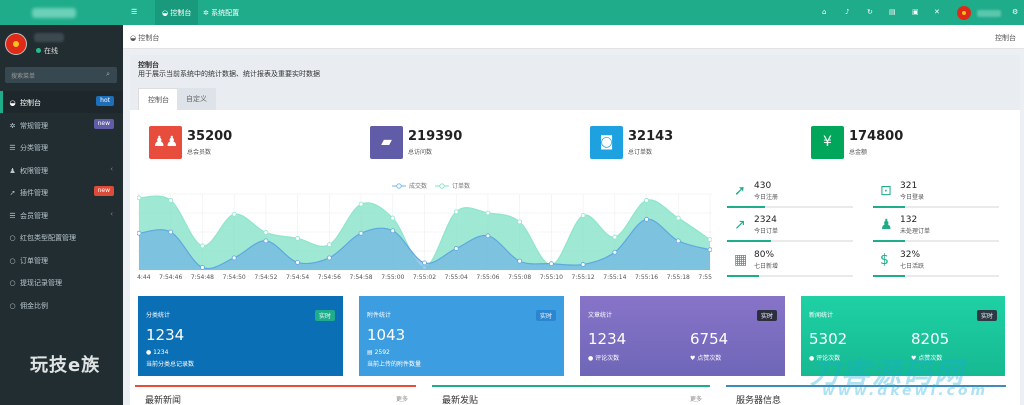  I want to click on watermark-text: 刀客源码网, so click(888, 373).